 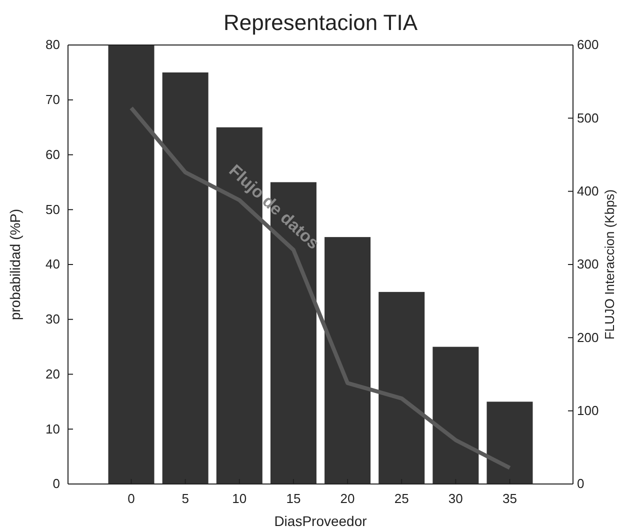 What do you see at coordinates (588, 337) in the screenshot?
I see `y2-tick-label: 200` at bounding box center [588, 337].